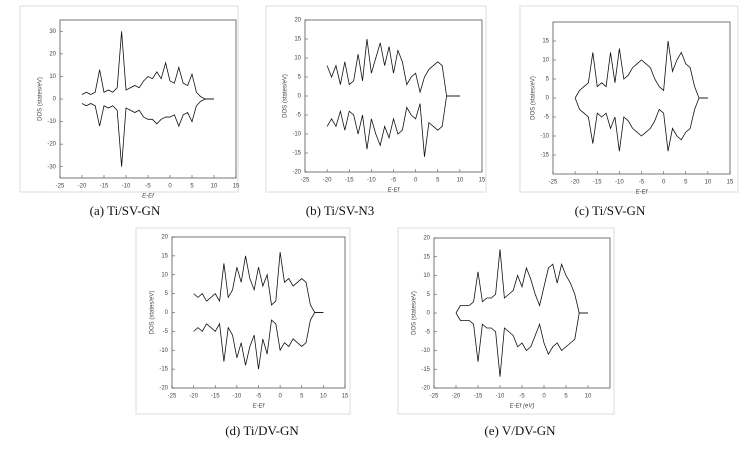 The image size is (746, 451). What do you see at coordinates (340, 210) in the screenshot?
I see `caption: (b) Ti/SV-N3` at bounding box center [340, 210].